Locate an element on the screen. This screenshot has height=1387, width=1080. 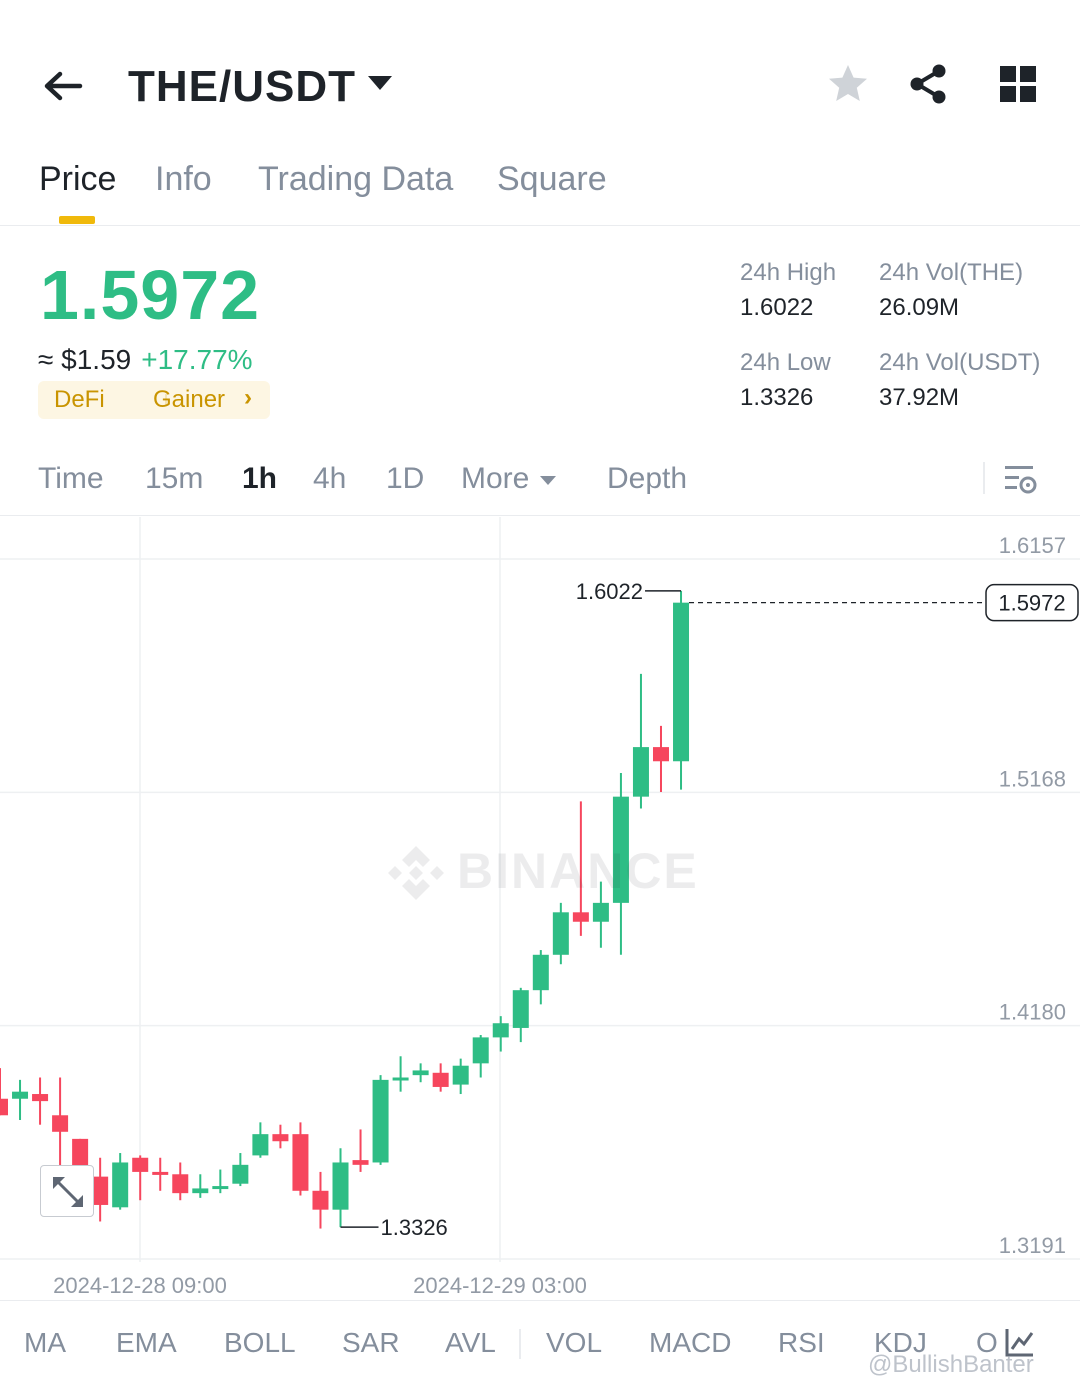
tag-bar: DeFi Gainer › is located at coordinates (154, 400).